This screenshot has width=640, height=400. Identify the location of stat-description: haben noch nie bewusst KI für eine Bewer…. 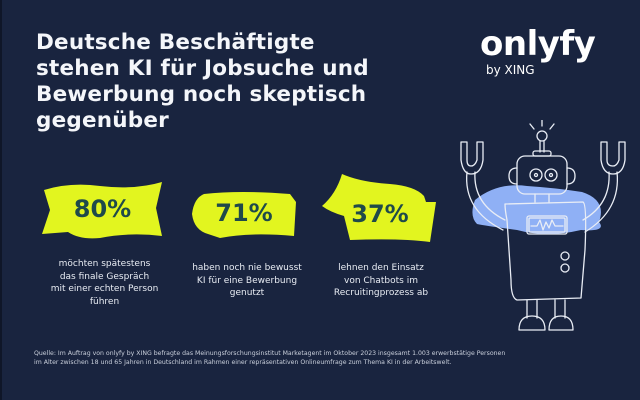
(247, 281).